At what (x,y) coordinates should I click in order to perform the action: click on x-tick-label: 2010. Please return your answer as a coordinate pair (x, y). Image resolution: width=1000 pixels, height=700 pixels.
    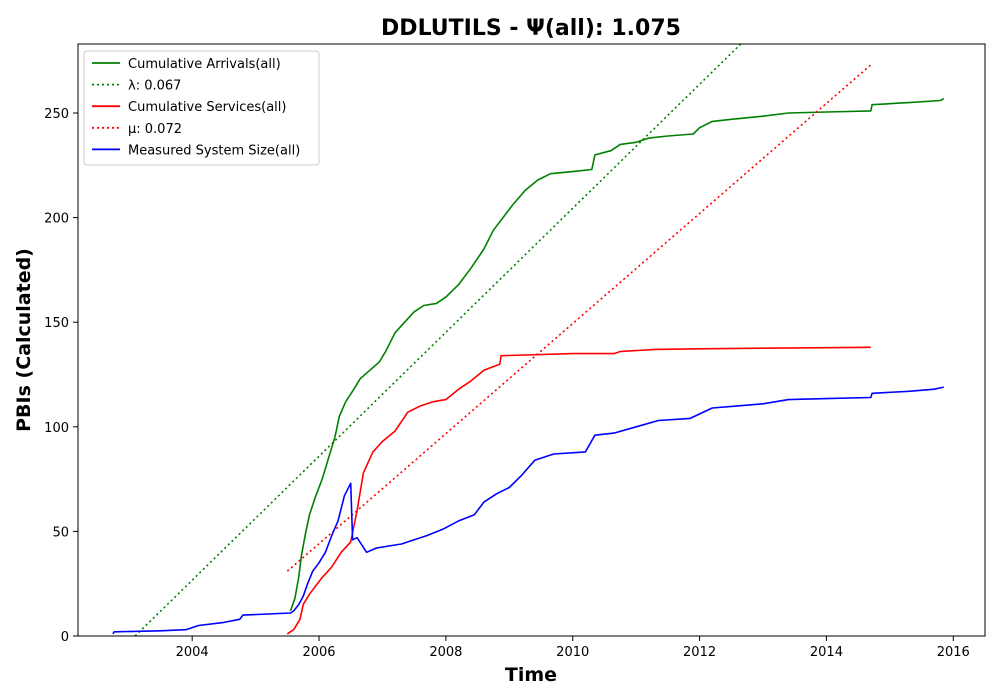
    Looking at the image, I should click on (572, 652).